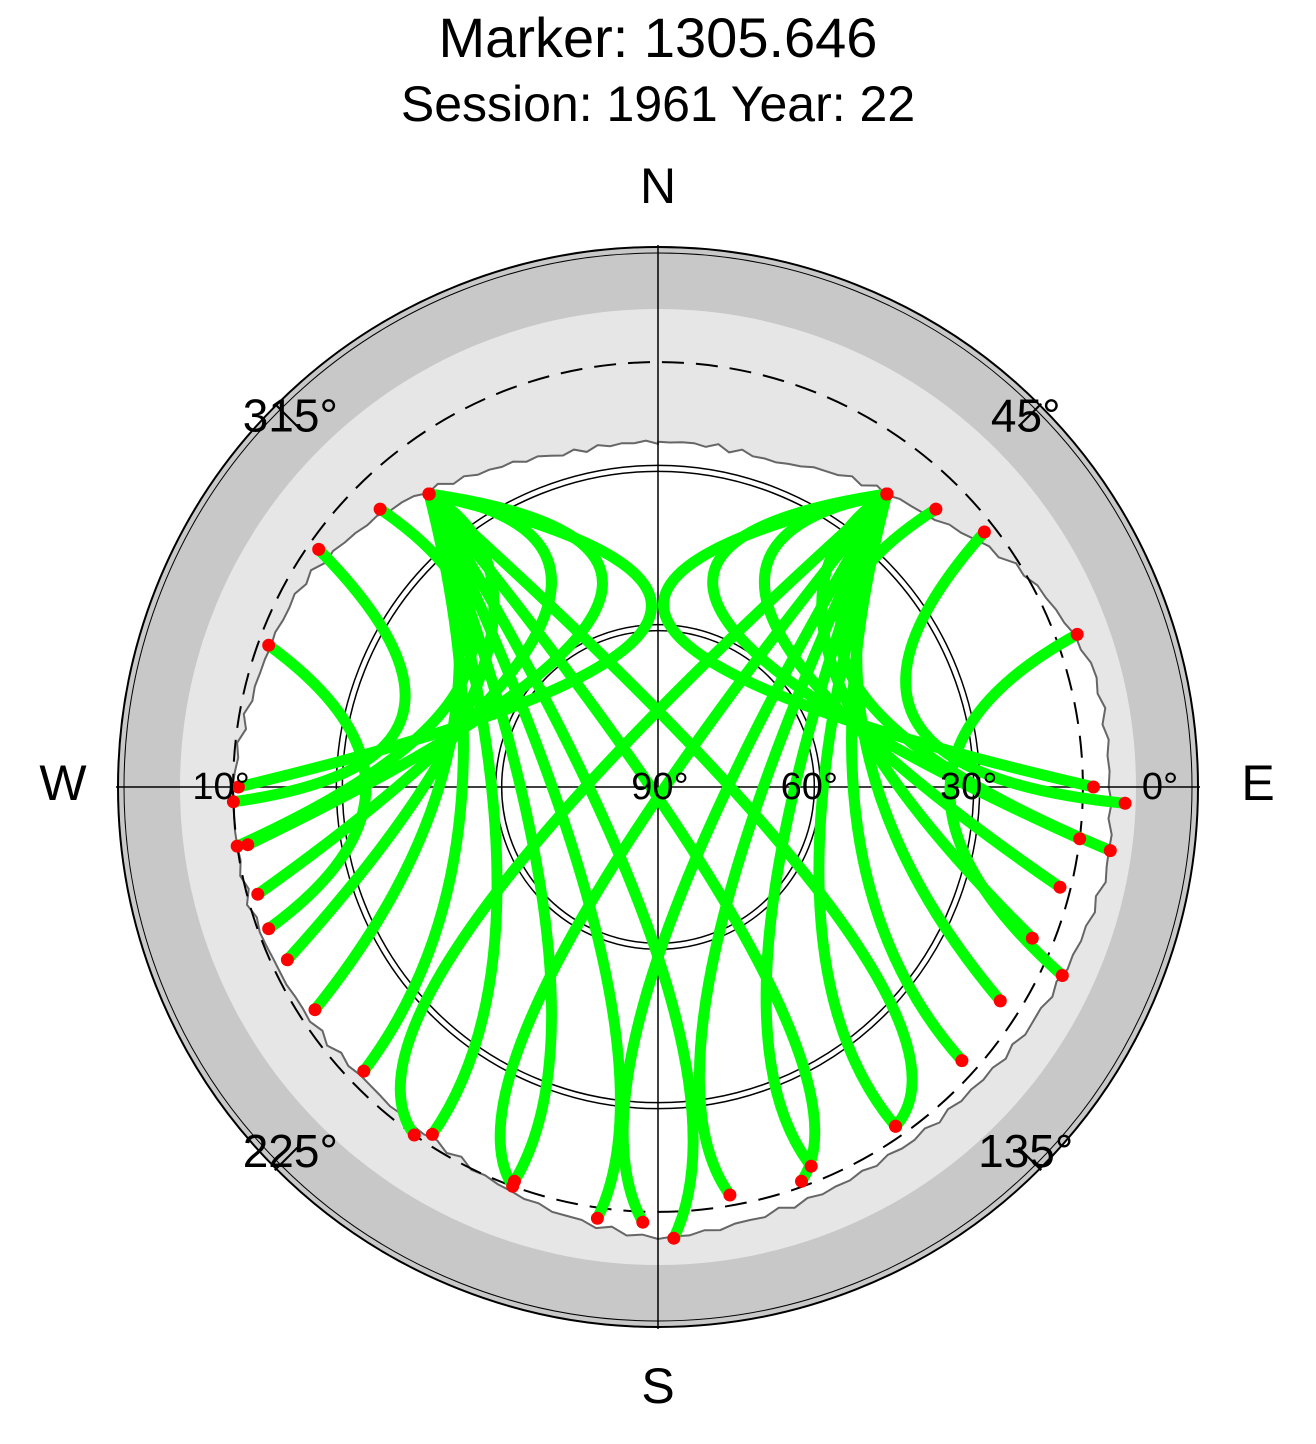  I want to click on label-azimuth-225: 225°, so click(290, 1151).